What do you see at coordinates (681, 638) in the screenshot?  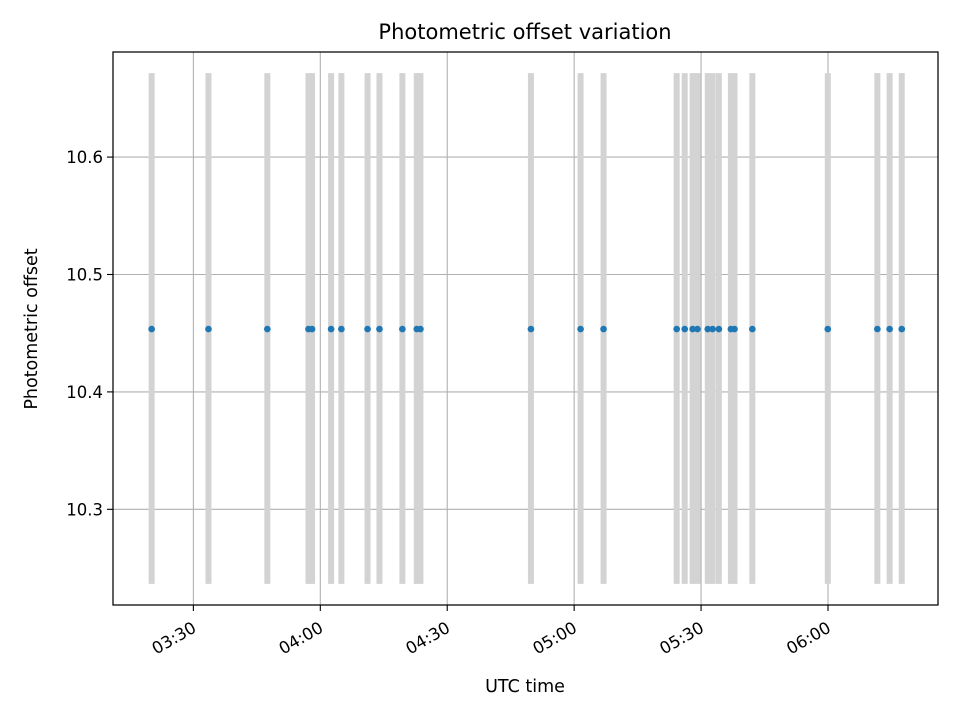 I see `x-tick-label: 05:30` at bounding box center [681, 638].